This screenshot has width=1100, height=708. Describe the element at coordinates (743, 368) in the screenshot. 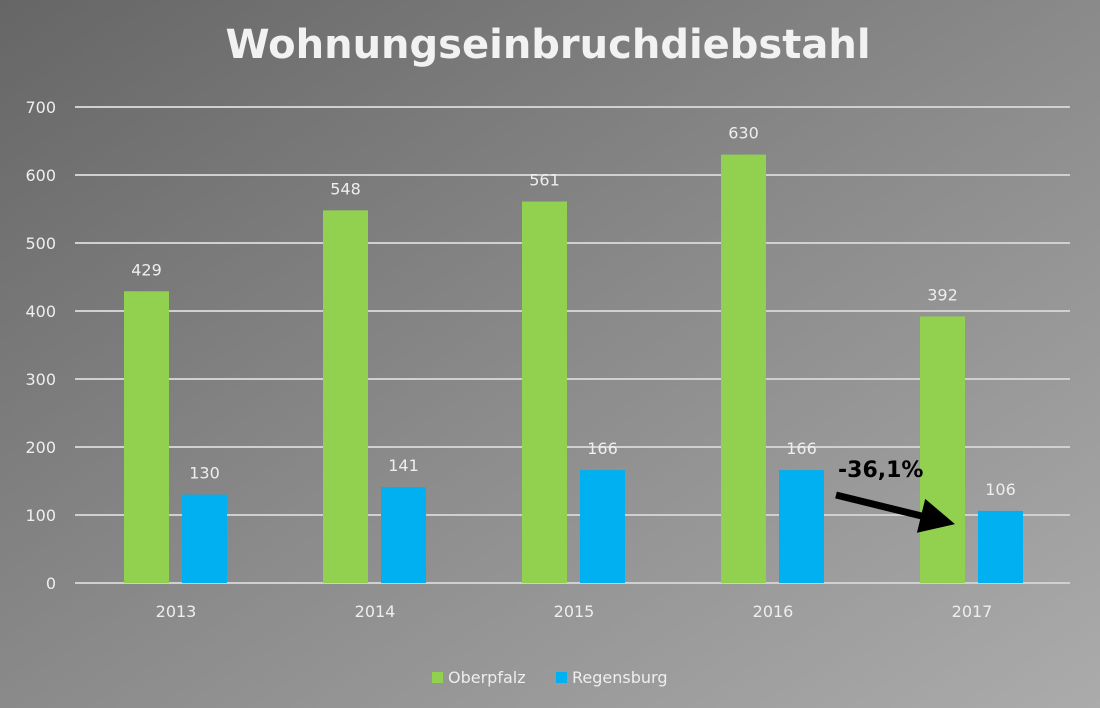

I see `bar-oberpfalz-2016` at that location.